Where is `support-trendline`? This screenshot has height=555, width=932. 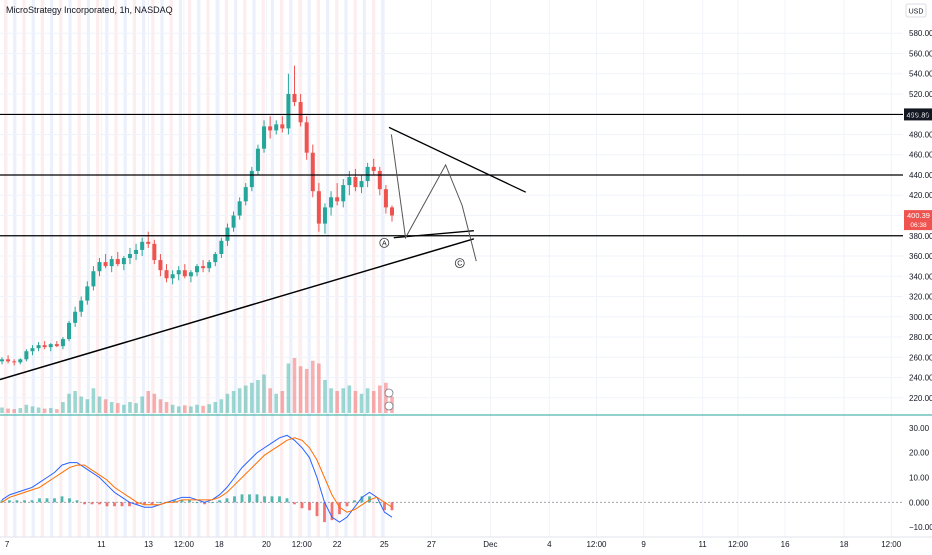 support-trendline is located at coordinates (433, 234).